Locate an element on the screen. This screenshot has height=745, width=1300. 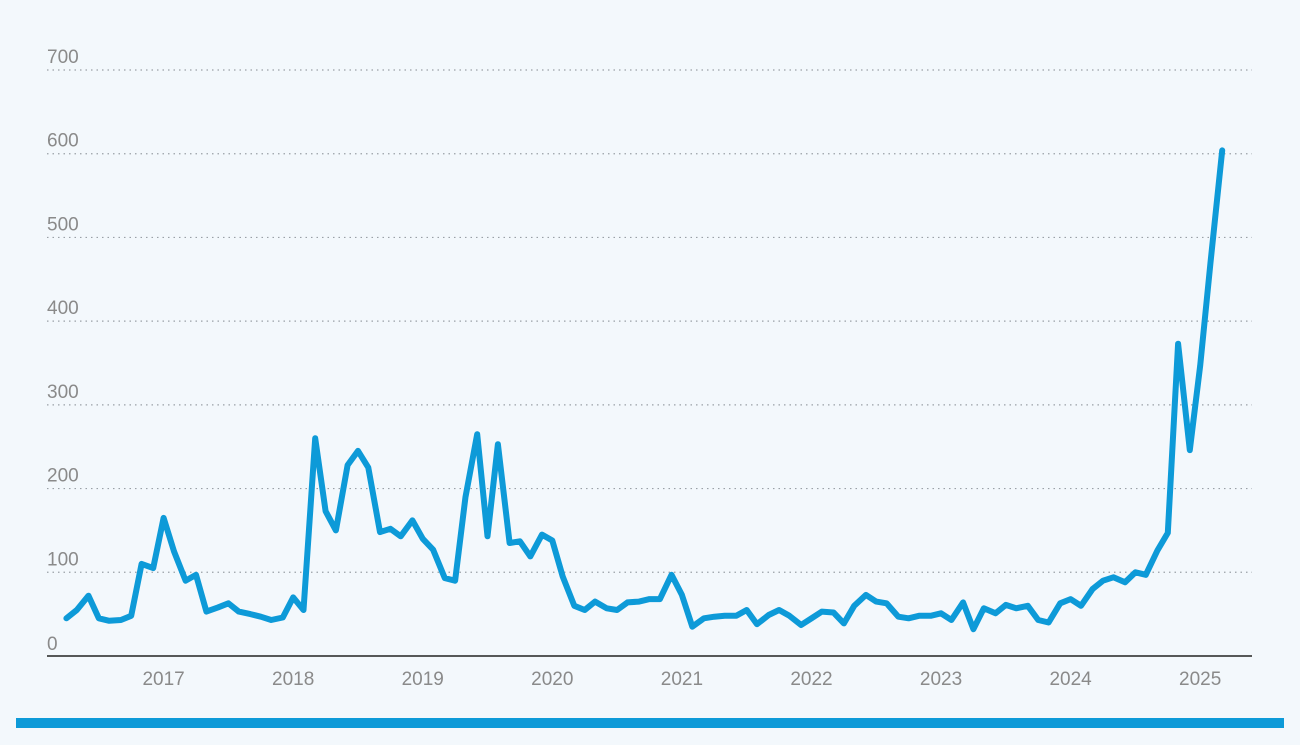
x-tick-label-2023: 2023 is located at coordinates (941, 679).